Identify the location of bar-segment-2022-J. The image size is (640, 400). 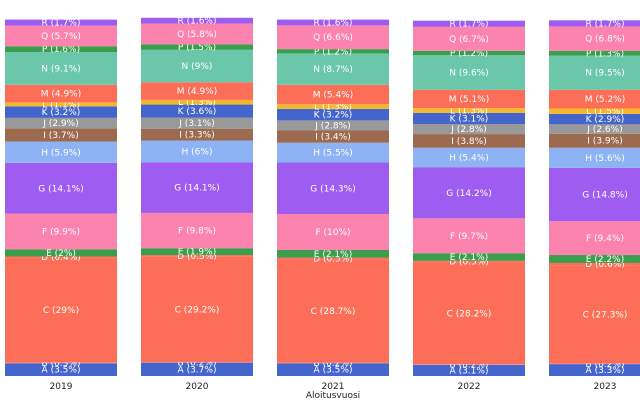
(469, 129).